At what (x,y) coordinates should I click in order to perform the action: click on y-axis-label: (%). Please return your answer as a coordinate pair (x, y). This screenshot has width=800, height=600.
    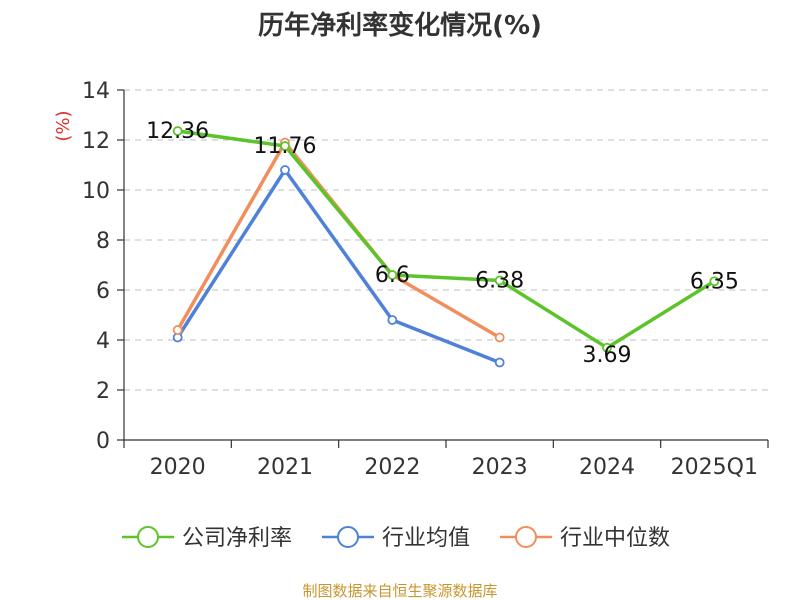
    Looking at the image, I should click on (63, 125).